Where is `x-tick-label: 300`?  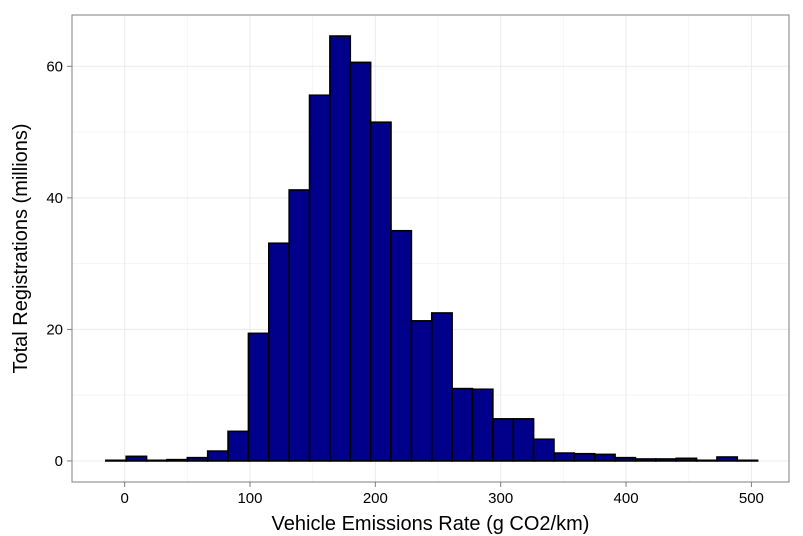
x-tick-label: 300 is located at coordinates (500, 498).